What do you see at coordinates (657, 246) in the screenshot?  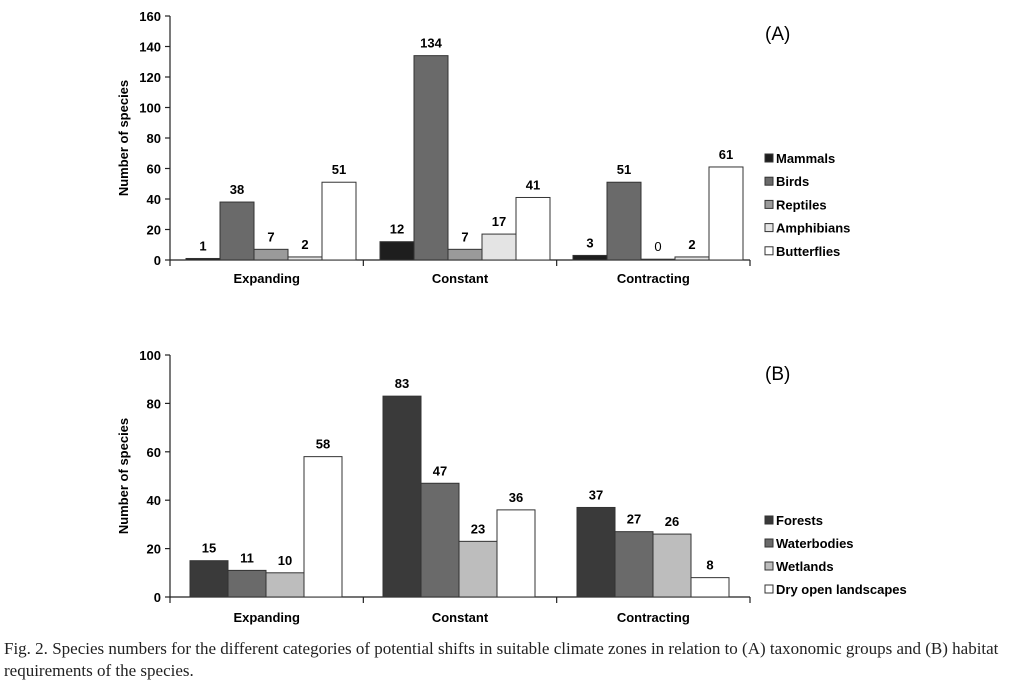 I see `data-label: 0` at bounding box center [657, 246].